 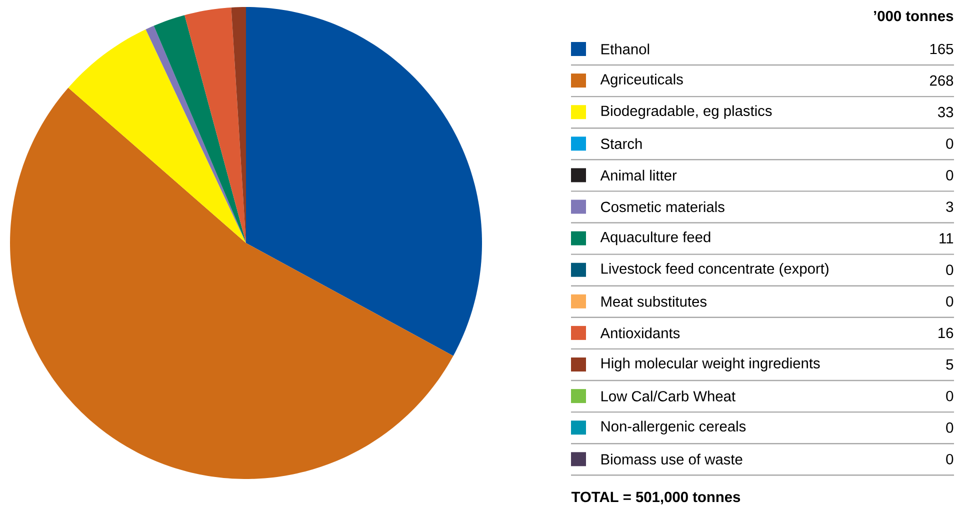 I want to click on legend-label: Aquaculture feed, so click(x=655, y=238).